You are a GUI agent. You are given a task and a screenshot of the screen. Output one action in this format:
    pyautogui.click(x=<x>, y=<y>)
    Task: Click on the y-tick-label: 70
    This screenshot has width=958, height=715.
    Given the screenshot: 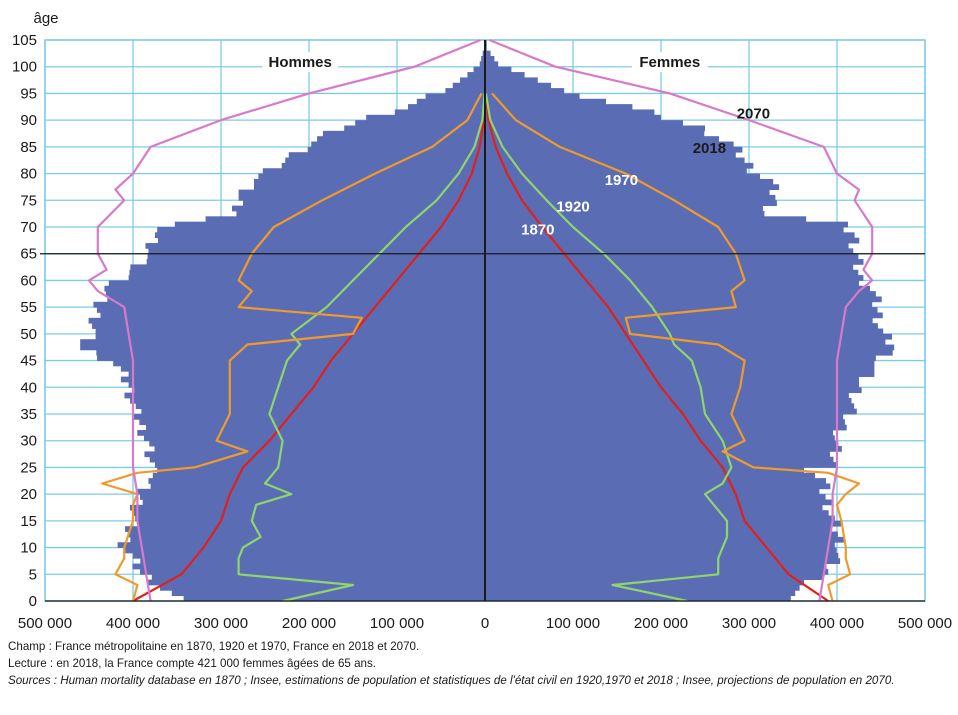 What is the action you would take?
    pyautogui.click(x=28, y=227)
    